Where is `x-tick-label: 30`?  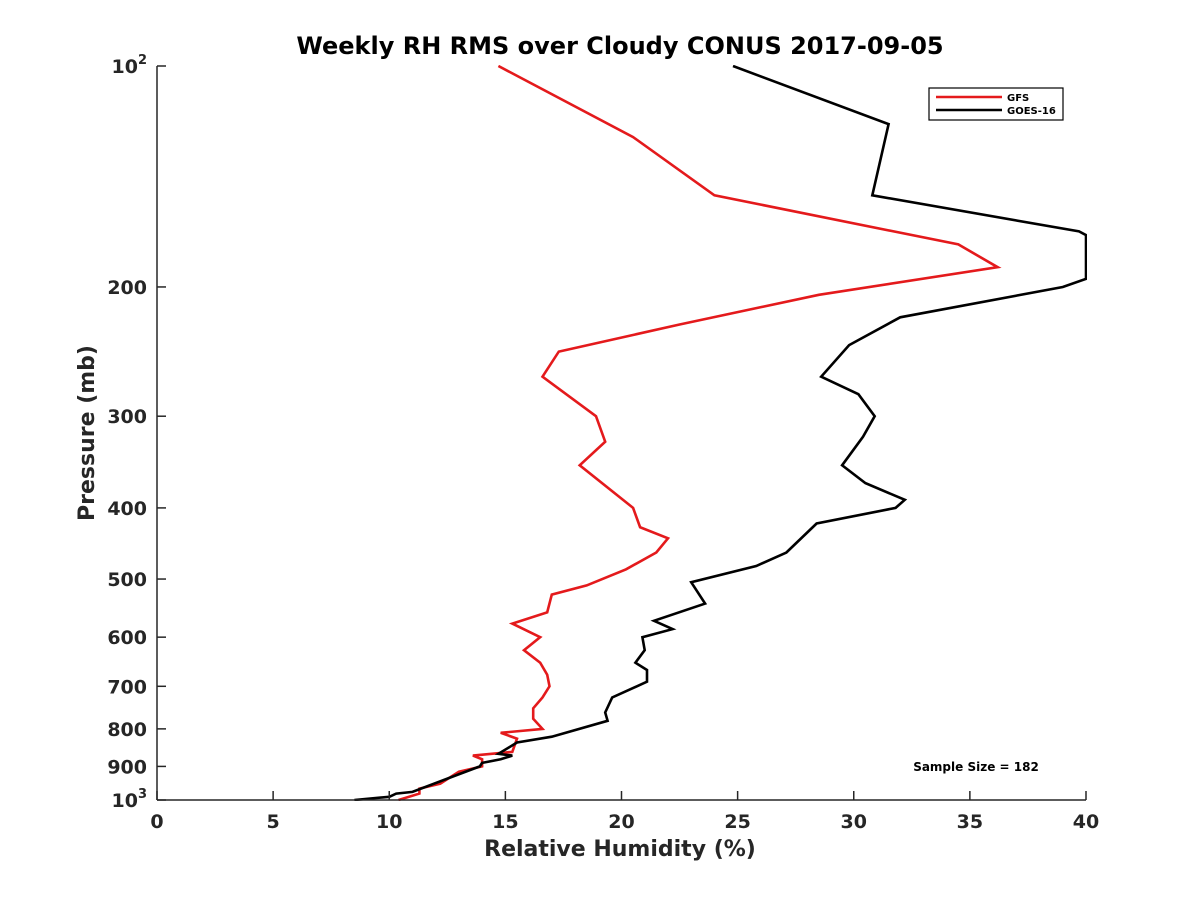 x-tick-label: 30 is located at coordinates (854, 822).